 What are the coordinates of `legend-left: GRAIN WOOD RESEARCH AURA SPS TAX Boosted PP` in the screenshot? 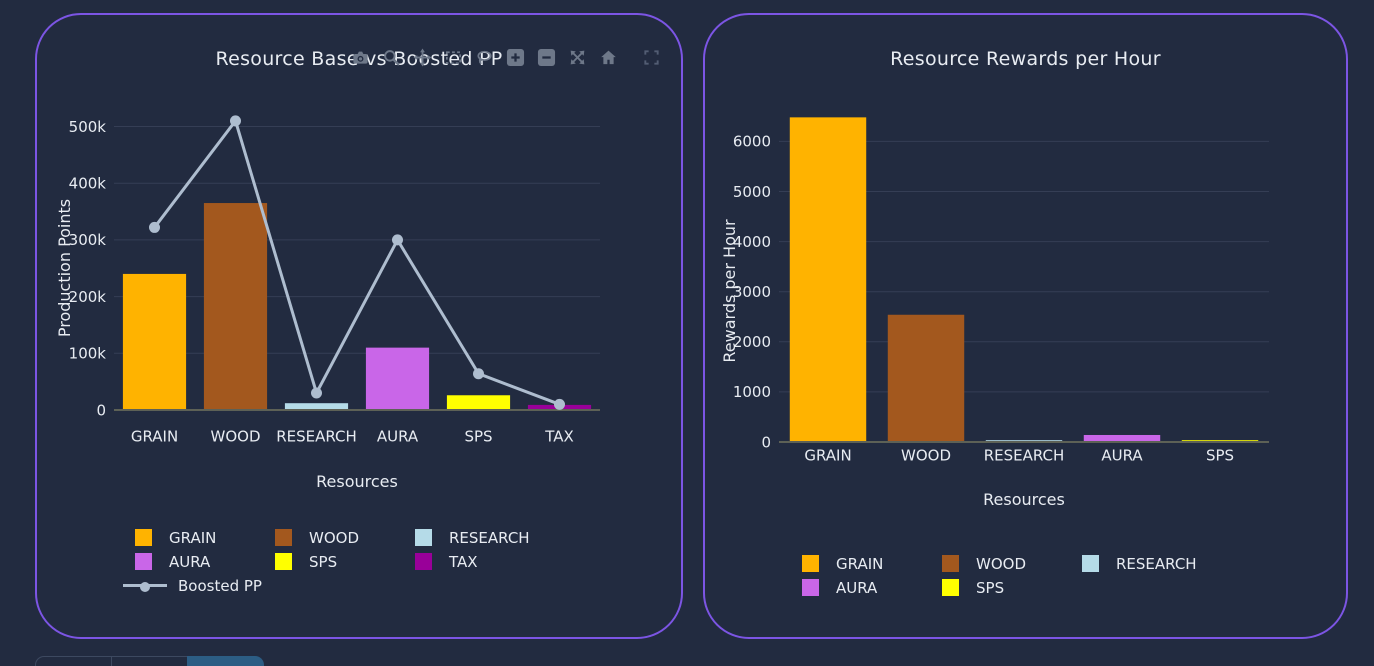 It's located at (339, 561).